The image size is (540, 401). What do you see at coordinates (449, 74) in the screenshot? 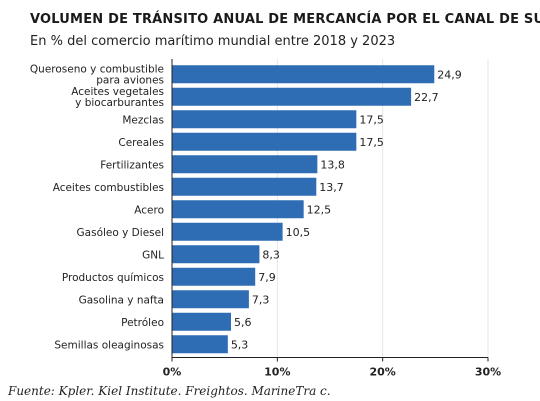
I see `value-label: 24,9` at bounding box center [449, 74].